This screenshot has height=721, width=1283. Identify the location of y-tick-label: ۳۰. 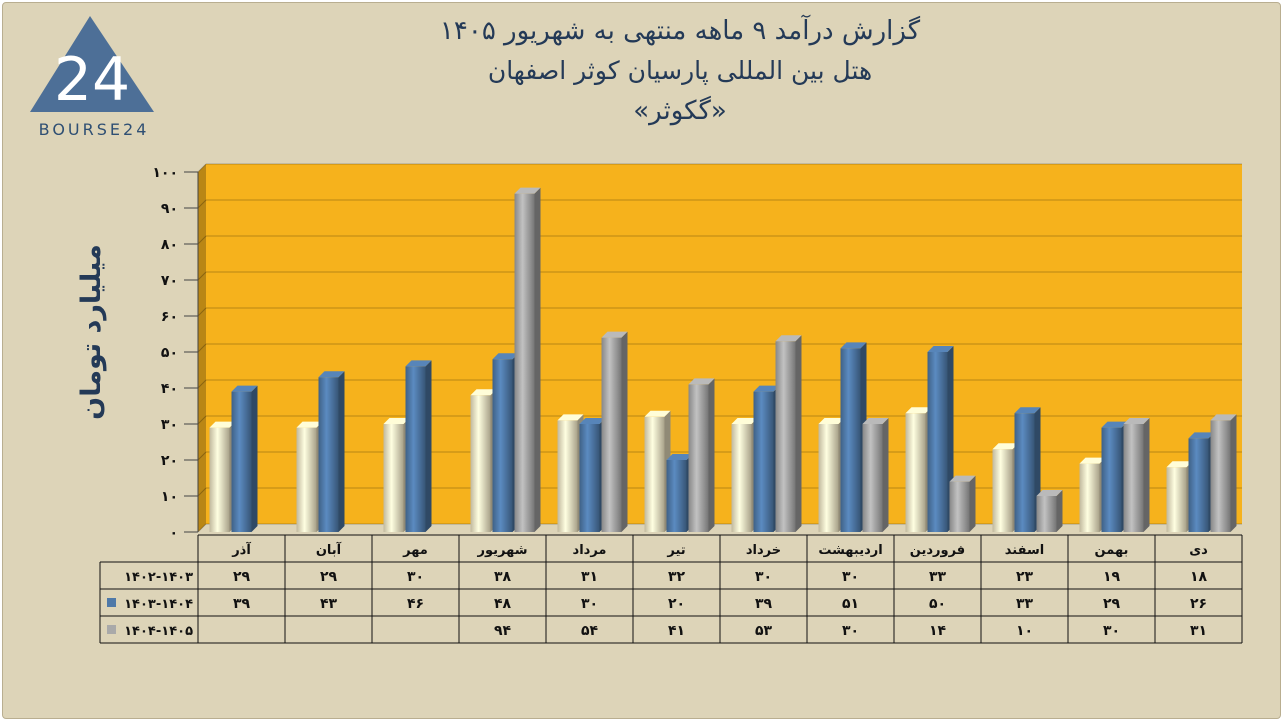
(169, 425).